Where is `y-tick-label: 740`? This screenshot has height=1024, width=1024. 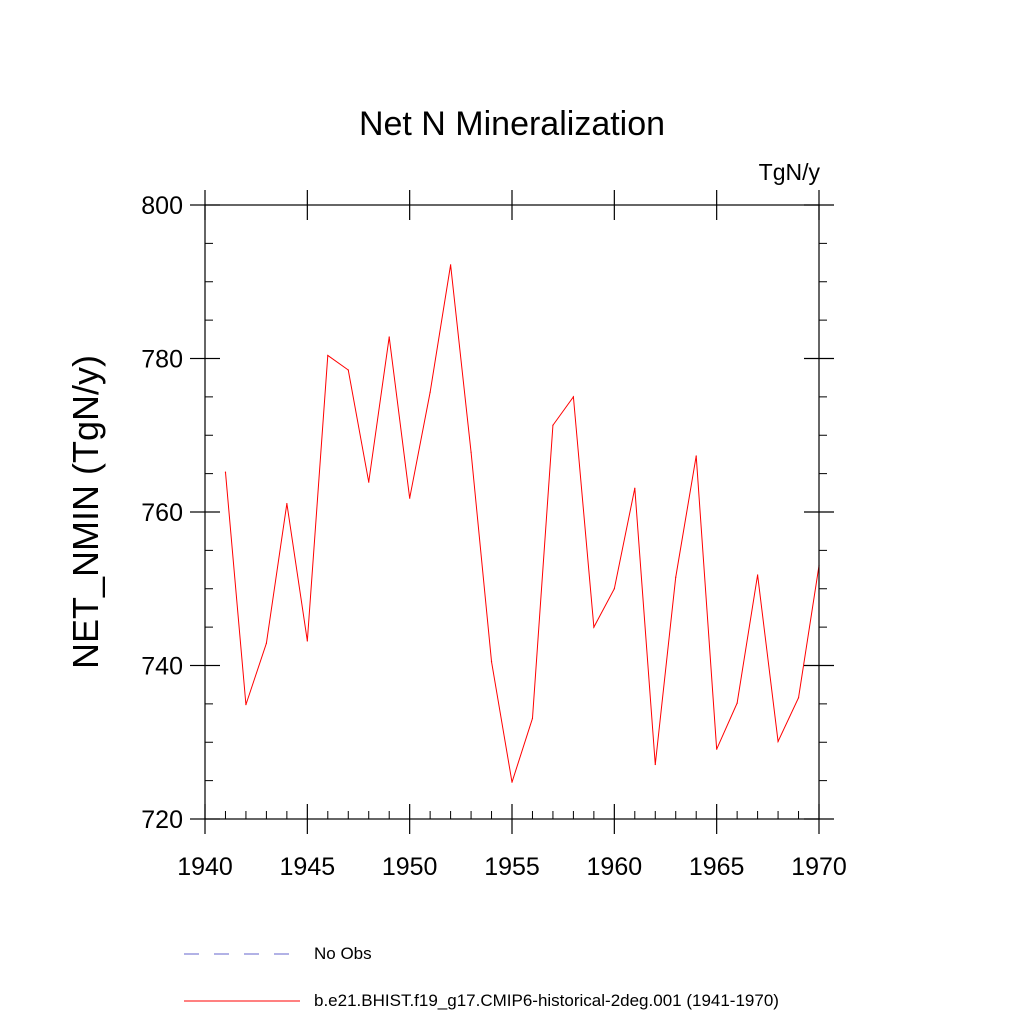
y-tick-label: 740 is located at coordinates (162, 667).